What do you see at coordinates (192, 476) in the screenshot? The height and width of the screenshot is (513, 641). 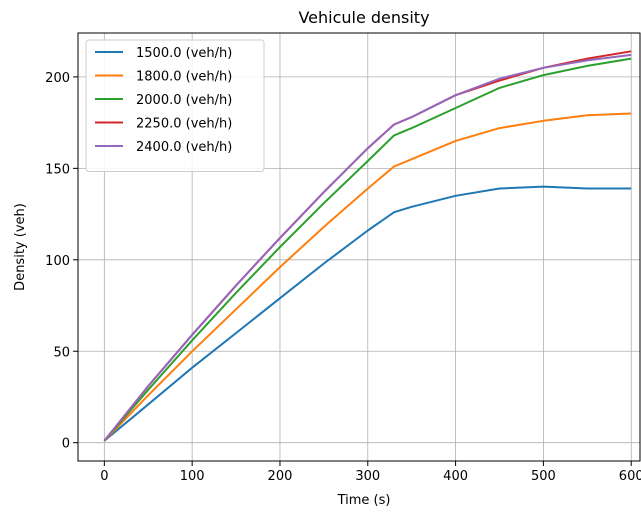 I see `x-tick-label: 100` at bounding box center [192, 476].